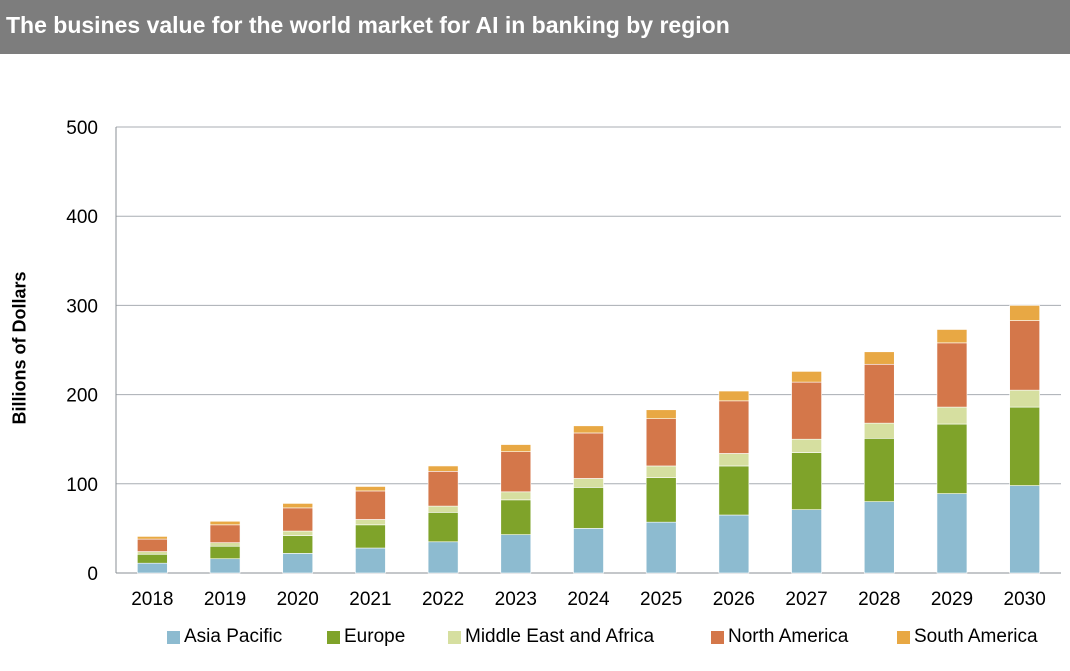  I want to click on legend-item: South America, so click(967, 637).